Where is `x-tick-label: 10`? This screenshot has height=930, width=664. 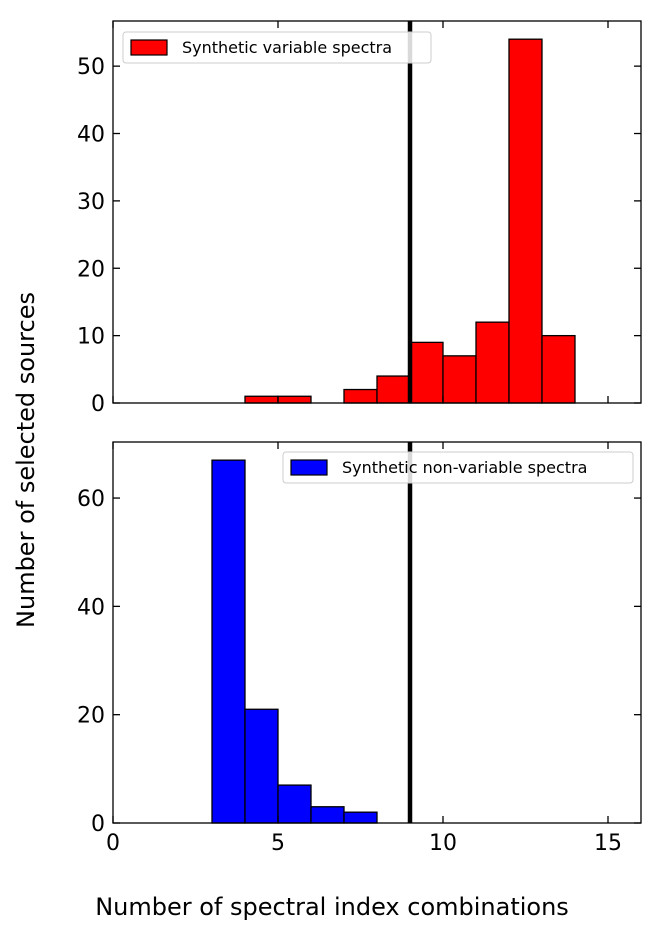
x-tick-label: 10 is located at coordinates (443, 843).